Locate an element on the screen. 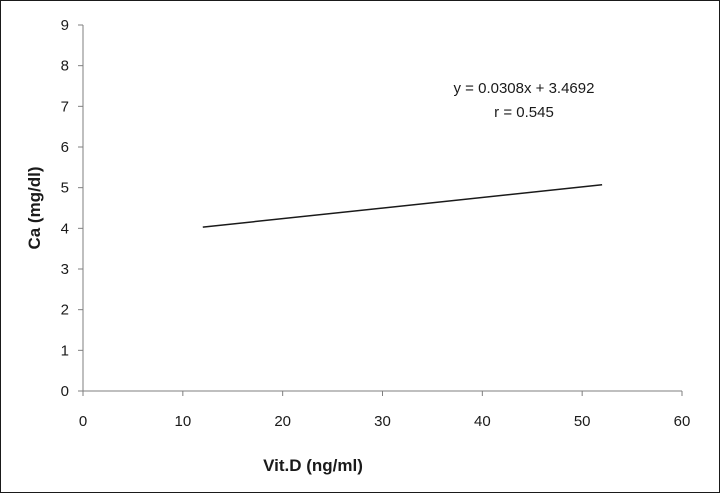 The height and width of the screenshot is (493, 720). series-layer is located at coordinates (402, 206).